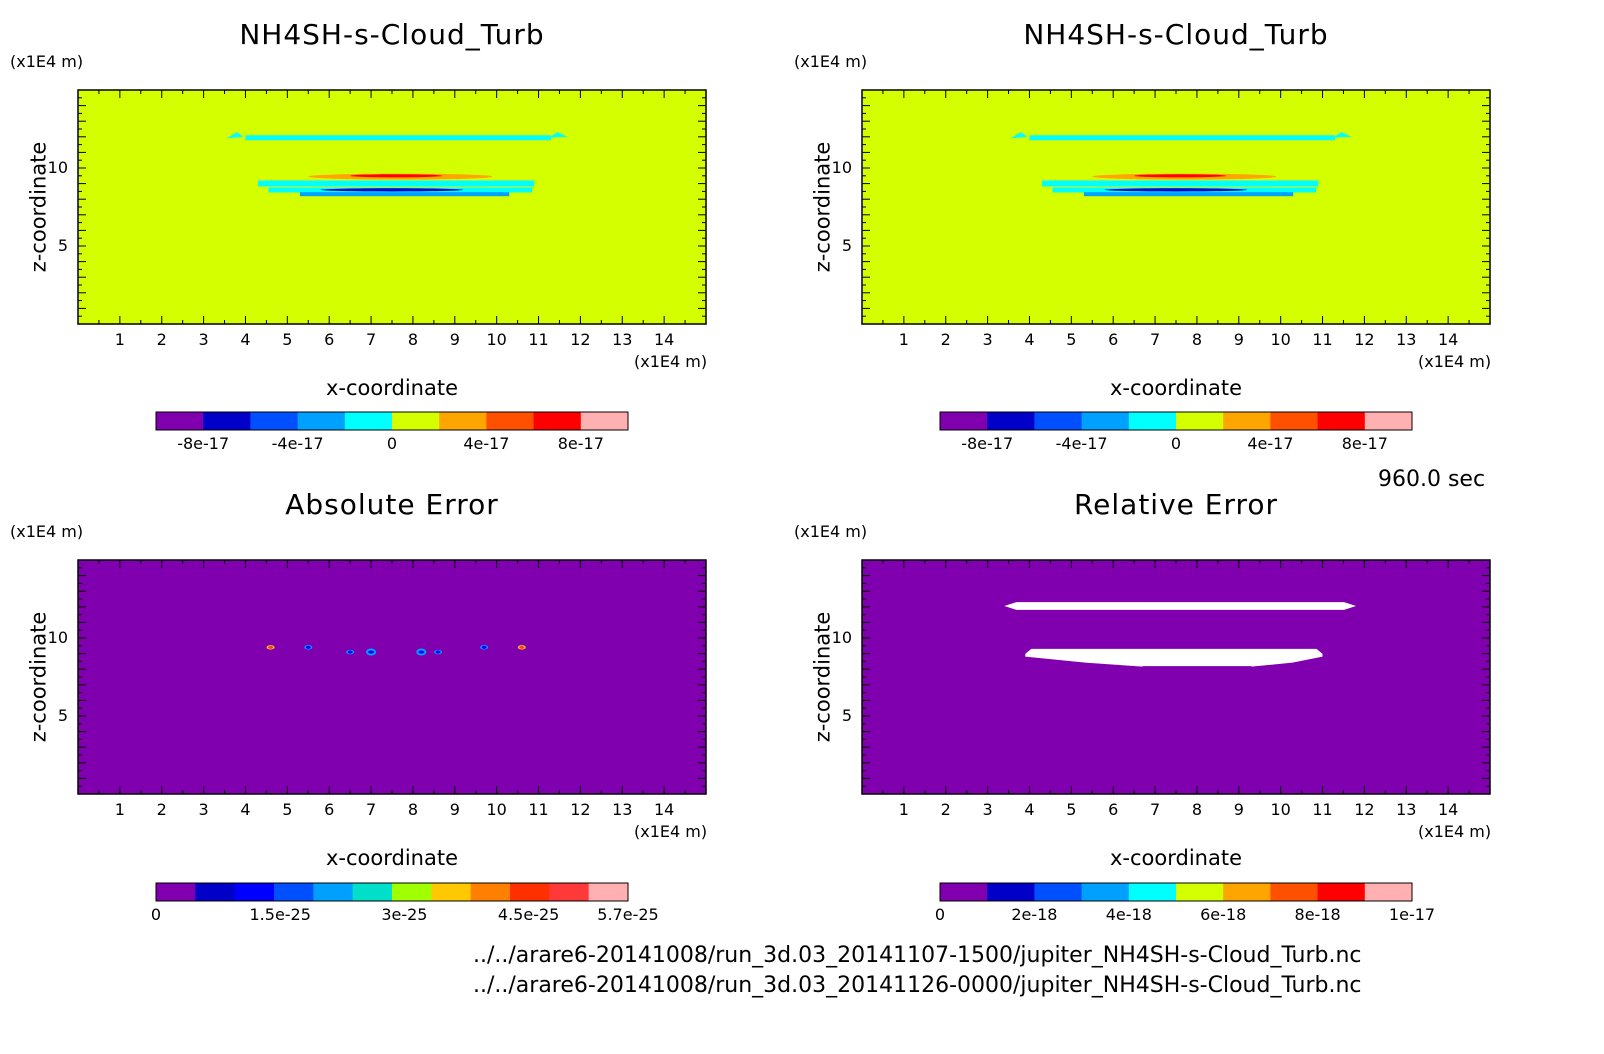 This screenshot has height=1054, width=1604. What do you see at coordinates (1034, 914) in the screenshot?
I see `colorbar-tick-label: 2e-18` at bounding box center [1034, 914].